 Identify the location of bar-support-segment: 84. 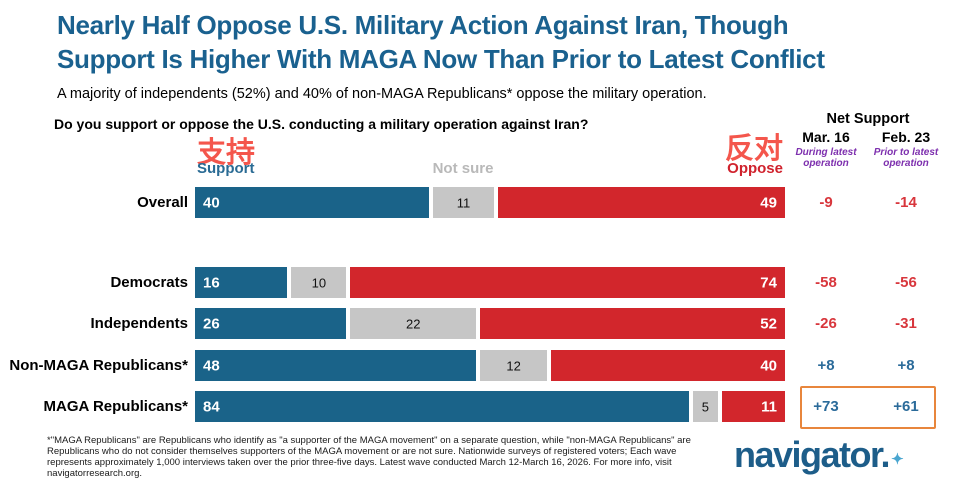
(442, 406).